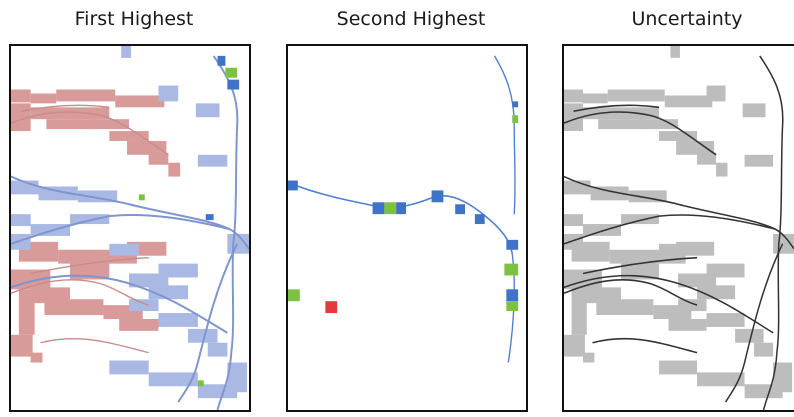 The width and height of the screenshot is (794, 417). I want to click on panel-title-first: First Highest, so click(134, 19).